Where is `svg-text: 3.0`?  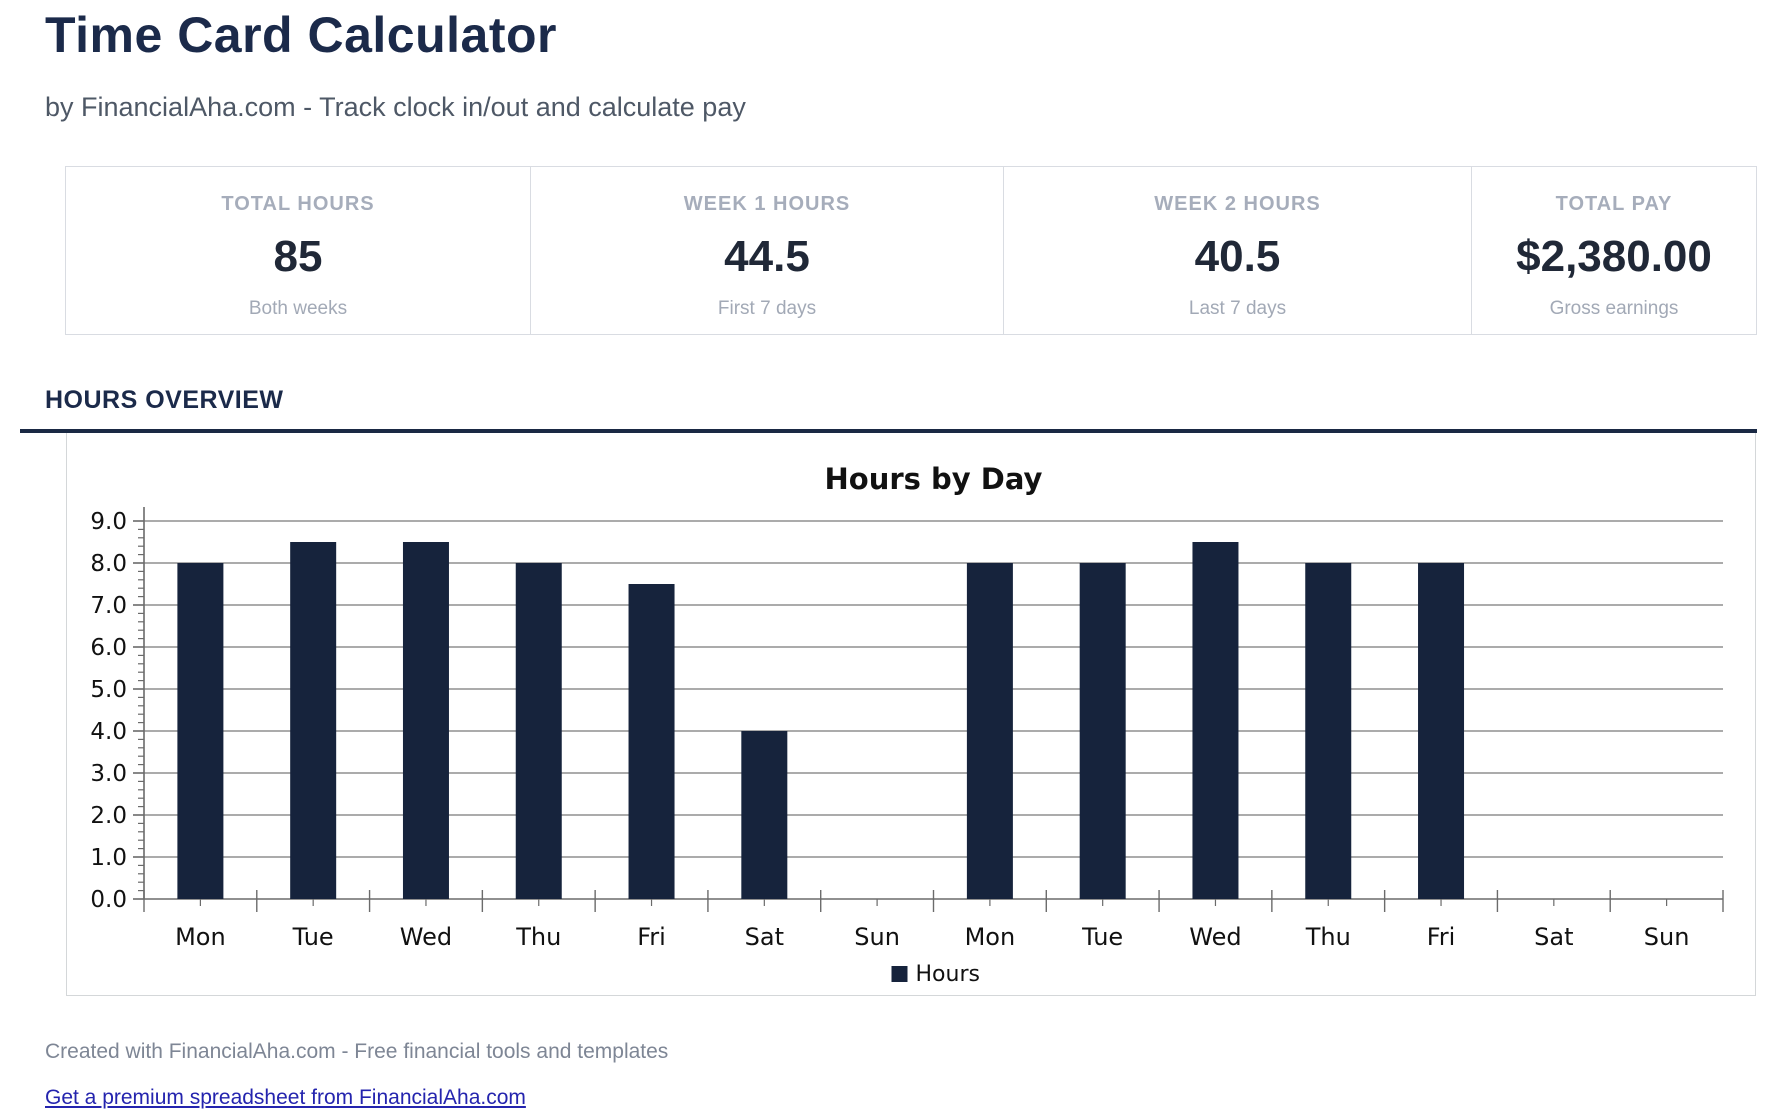
svg-text: 3.0 is located at coordinates (108, 774).